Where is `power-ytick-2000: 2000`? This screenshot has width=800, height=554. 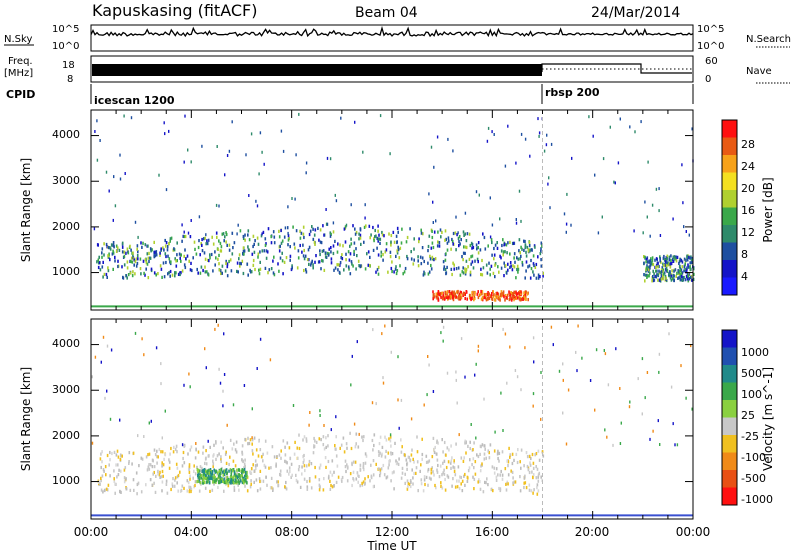 power-ytick-2000: 2000 is located at coordinates (66, 226).